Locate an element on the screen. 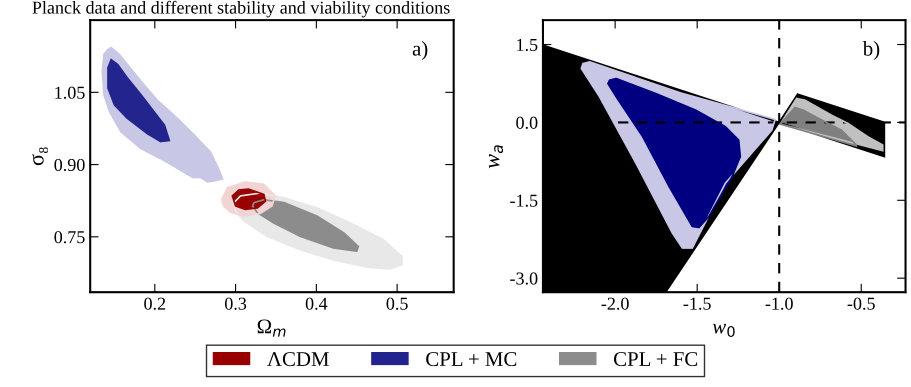 This screenshot has height=387, width=911. y-tick-label: 0.75 is located at coordinates (69, 237).